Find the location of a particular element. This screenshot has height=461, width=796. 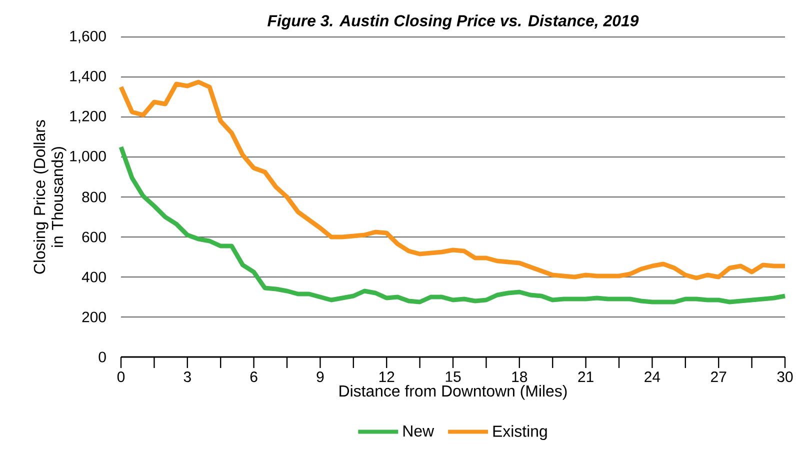

x-tick-label: 9 is located at coordinates (320, 377).